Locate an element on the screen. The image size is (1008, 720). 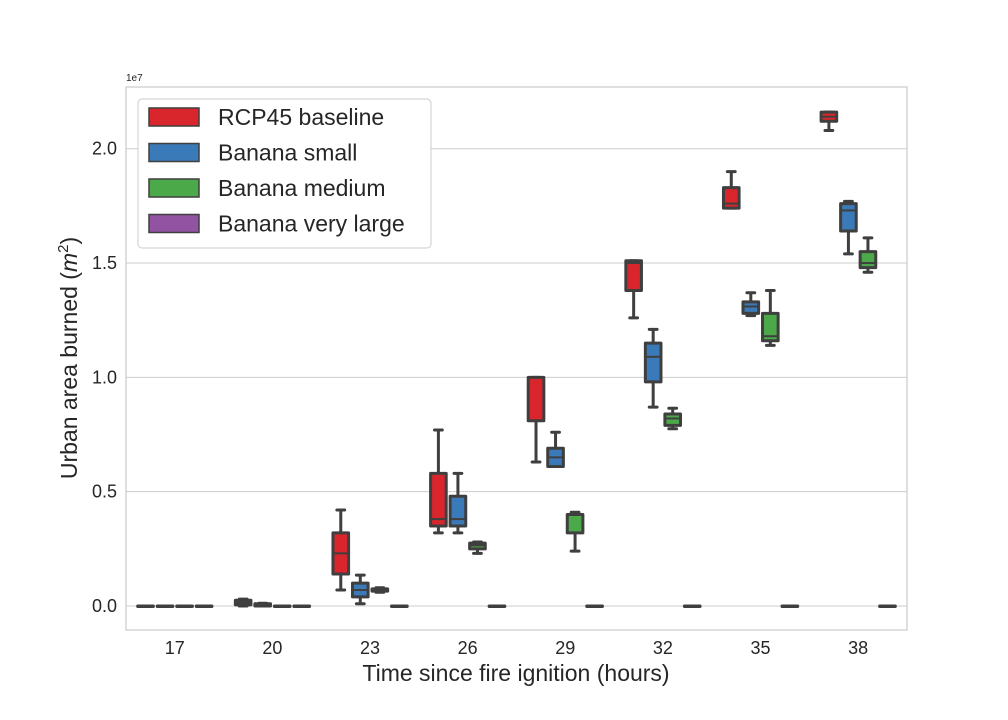
x-tick-labels: 17 20 23 26 29 32 35 38 is located at coordinates (516, 648).